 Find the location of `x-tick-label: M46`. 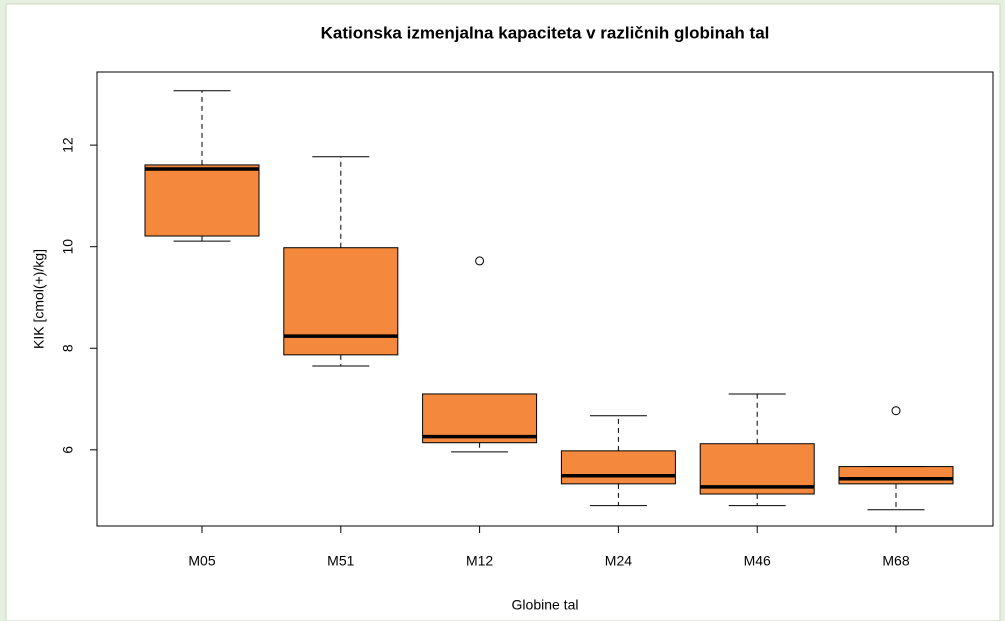

x-tick-label: M46 is located at coordinates (757, 561).